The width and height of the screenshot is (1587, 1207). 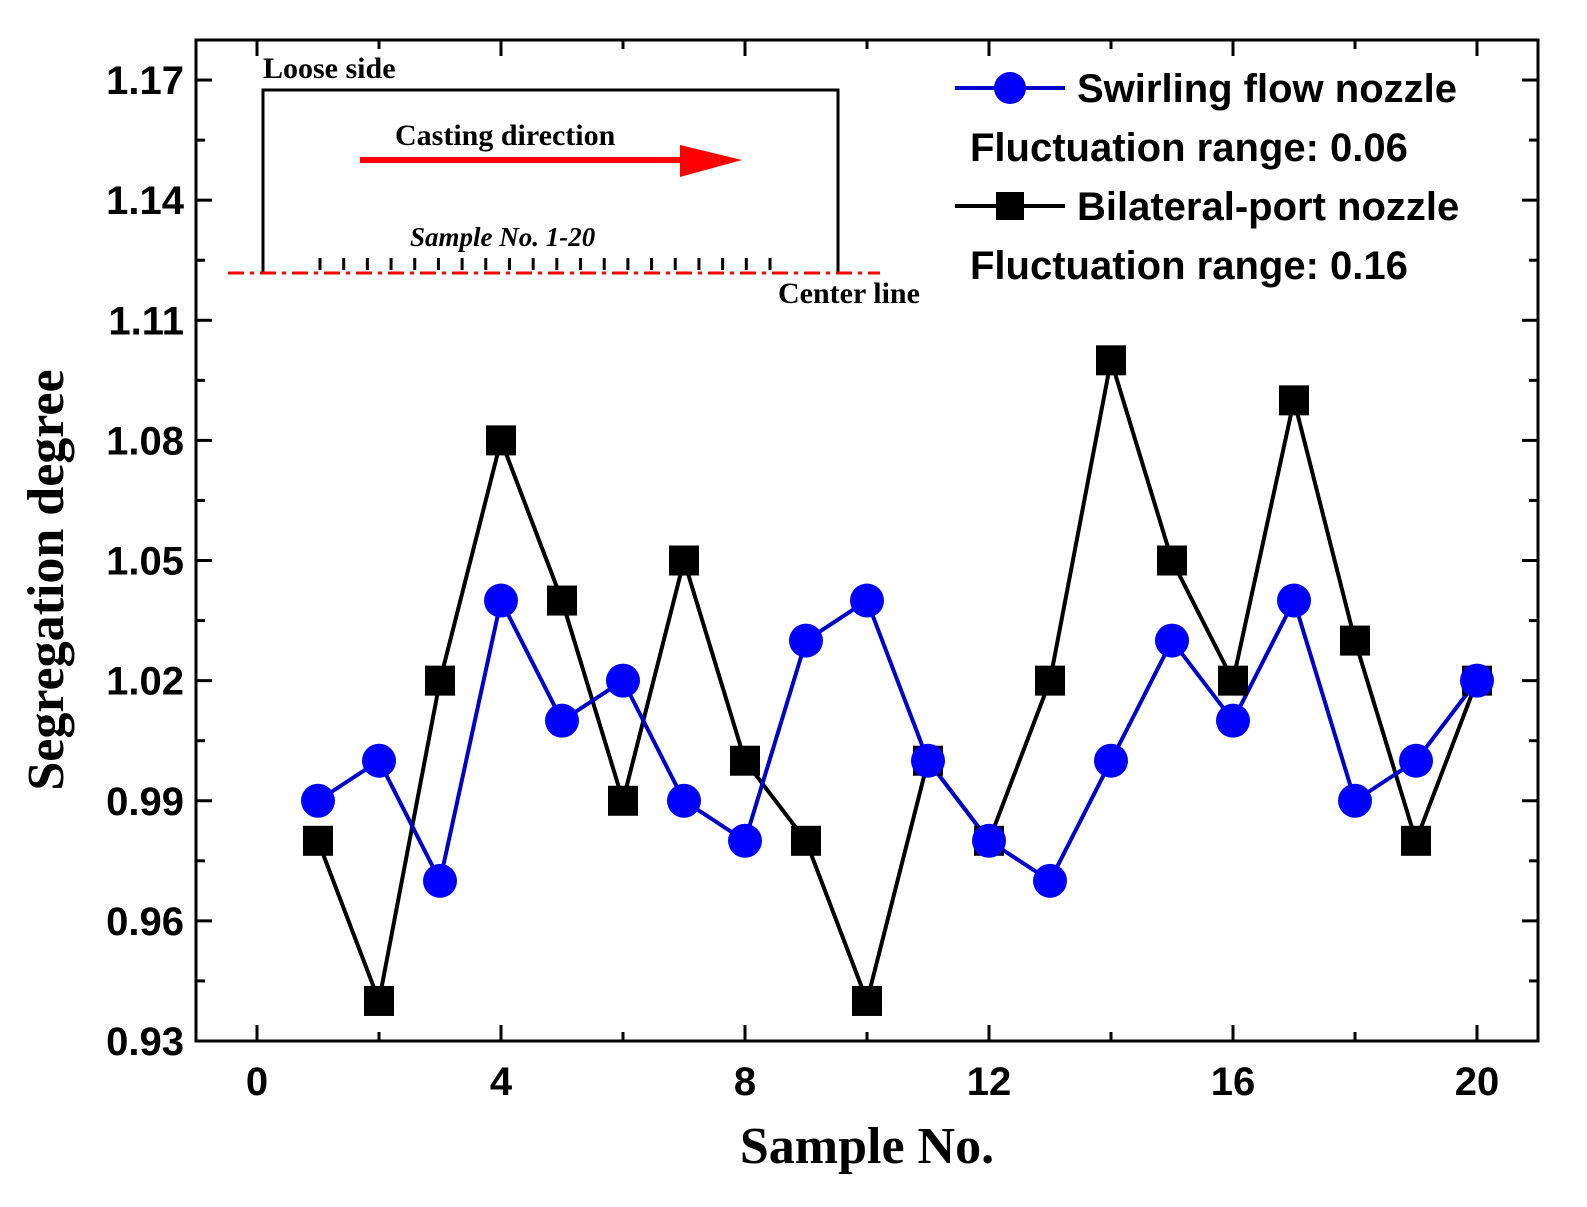 What do you see at coordinates (145, 682) in the screenshot?
I see `y-tick-label: 1.02` at bounding box center [145, 682].